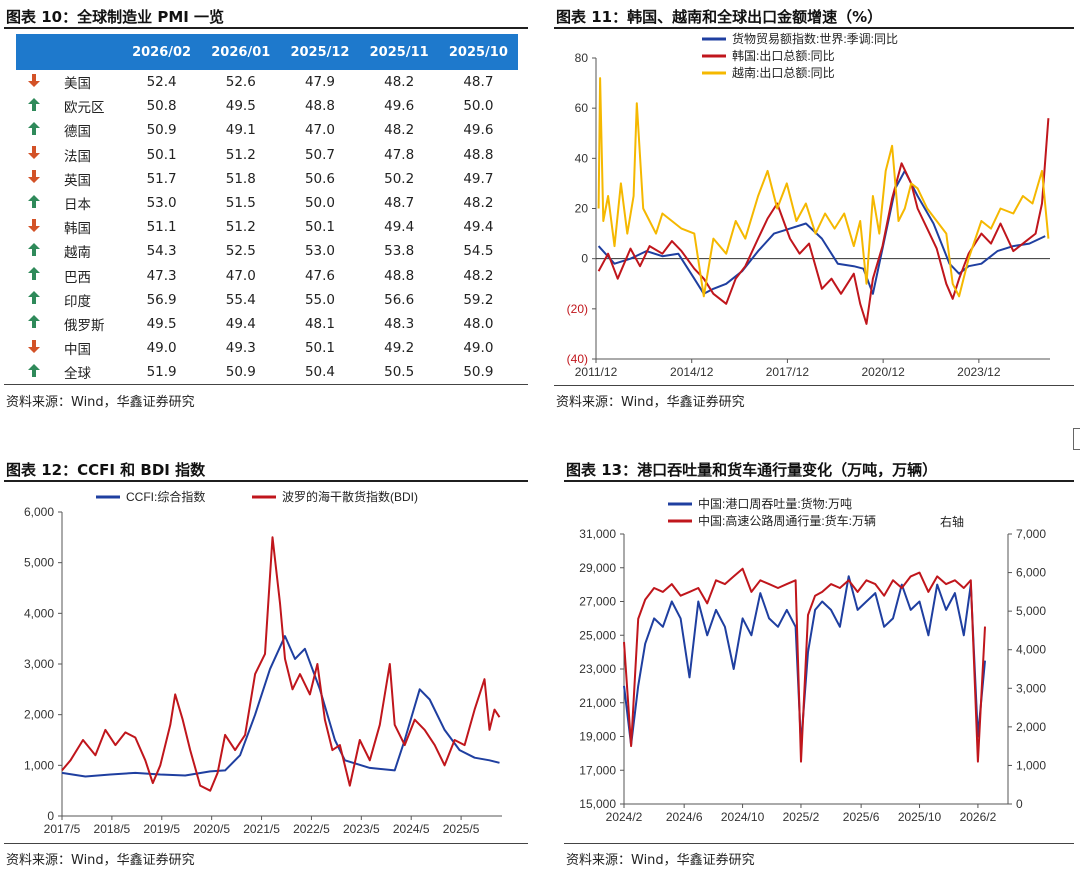 This screenshot has height=871, width=1080. What do you see at coordinates (161, 106) in the screenshot?
I see `value-cell: 50.8` at bounding box center [161, 106].